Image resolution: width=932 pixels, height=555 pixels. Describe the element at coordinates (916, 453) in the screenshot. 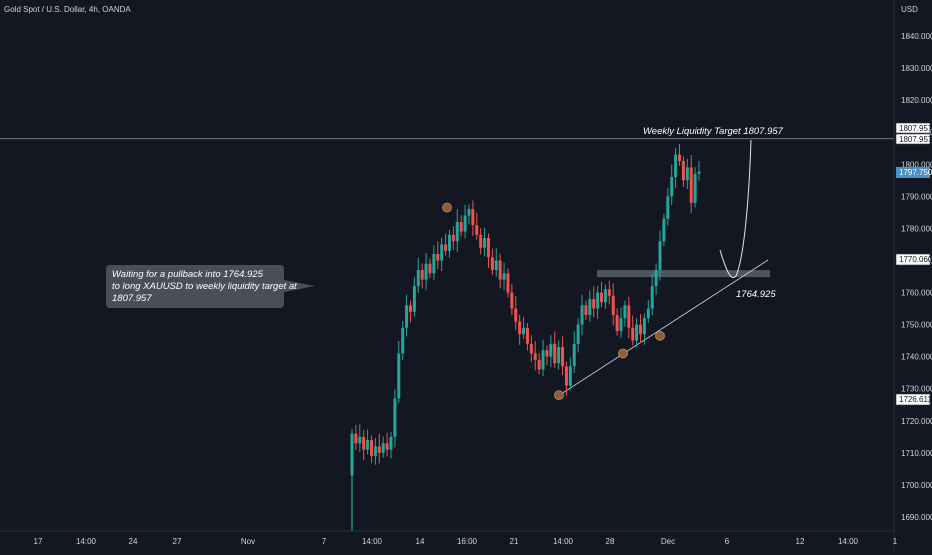

I see `price-tick-label: 1710.000` at that location.